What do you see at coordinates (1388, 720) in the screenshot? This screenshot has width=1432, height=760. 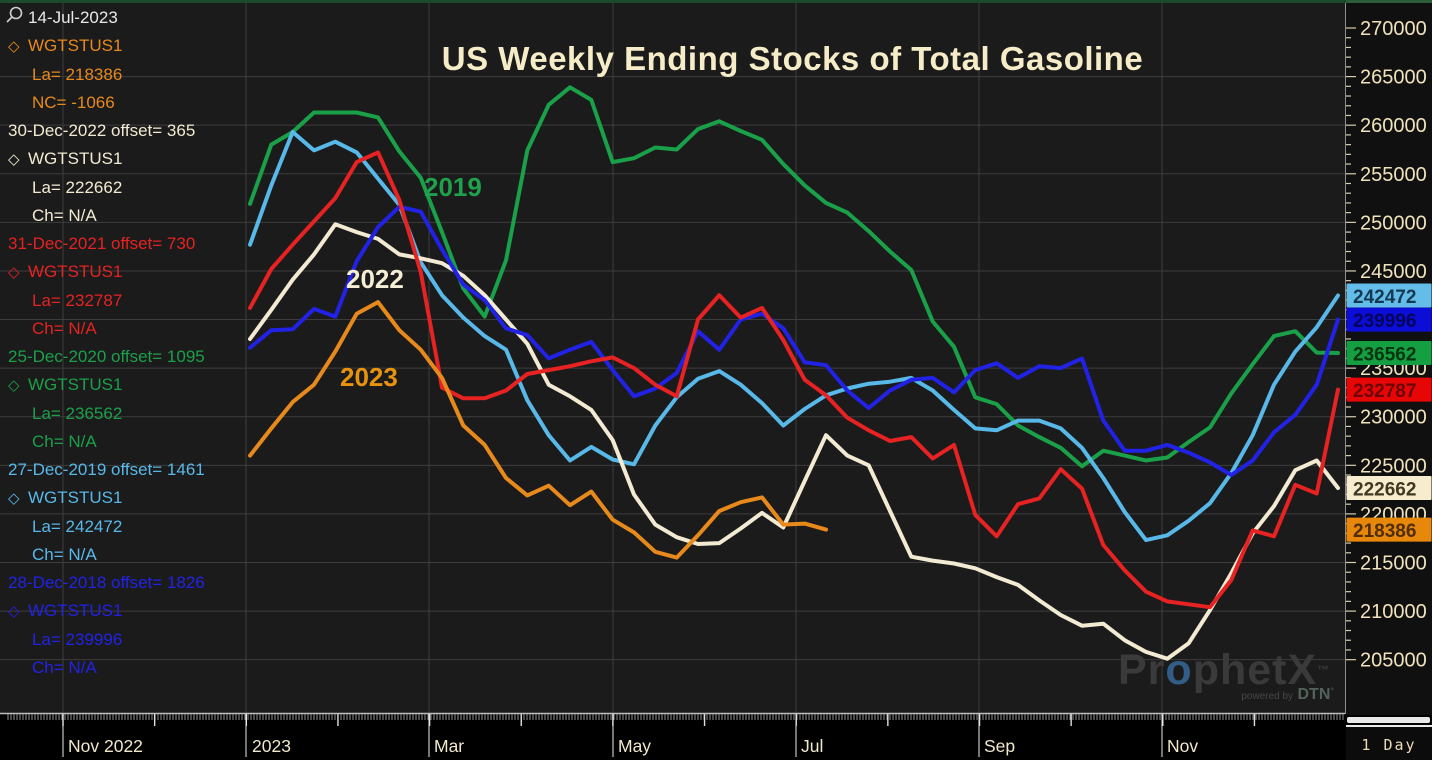 I see `h-scrollbar-thumb` at bounding box center [1388, 720].